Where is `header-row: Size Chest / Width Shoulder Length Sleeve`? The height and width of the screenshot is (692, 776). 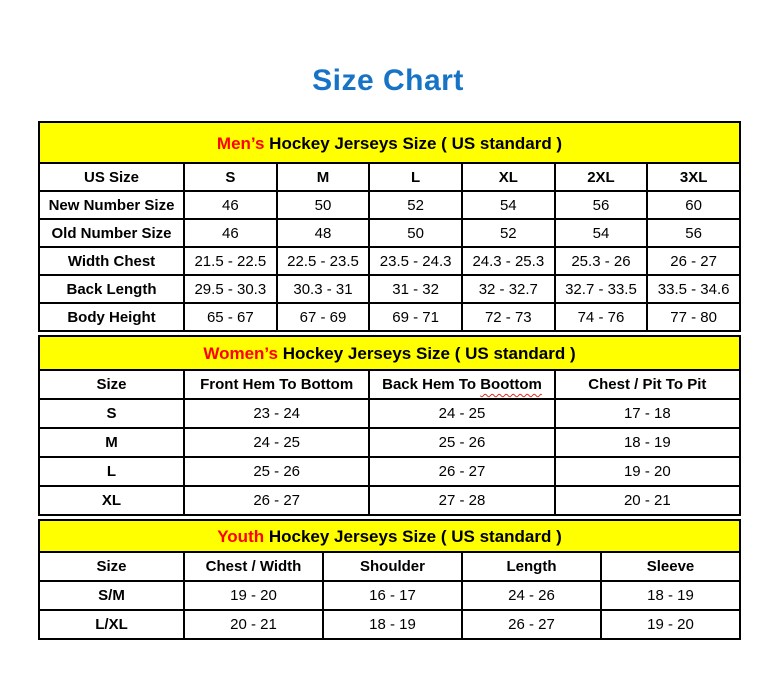
header-row: Size Chest / Width Shoulder Length Sleeve is located at coordinates (389, 566).